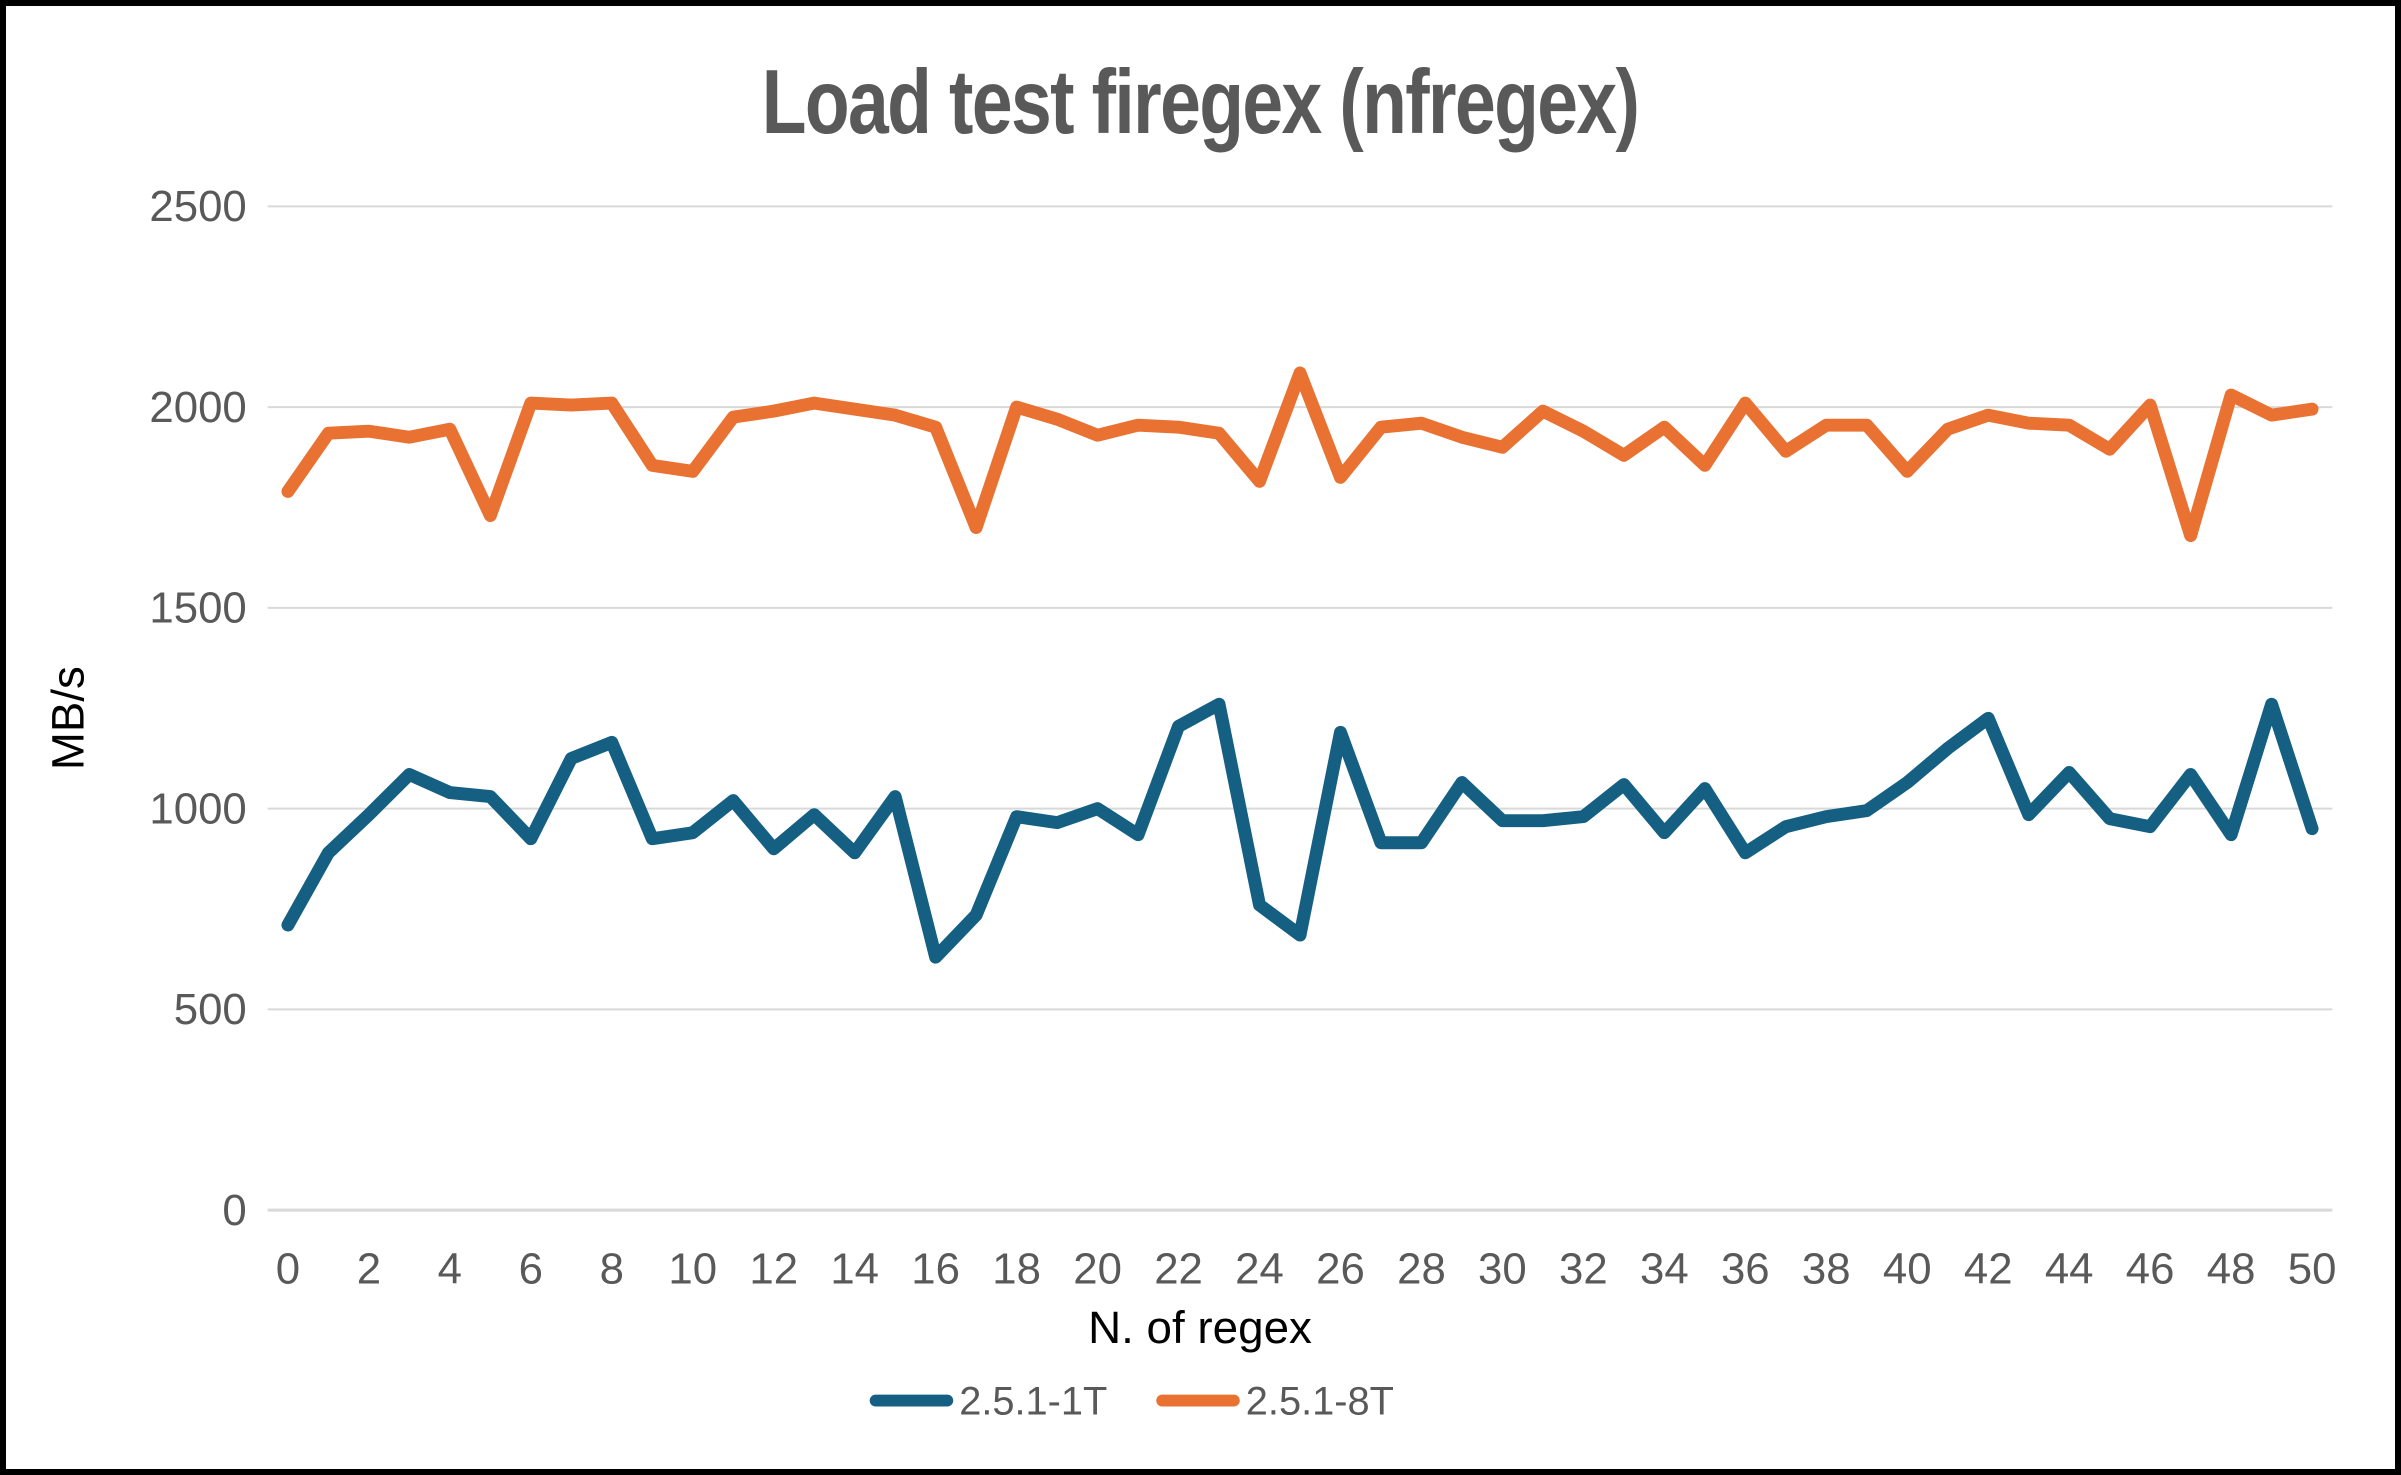 This screenshot has width=2401, height=1475. Describe the element at coordinates (1300, 454) in the screenshot. I see `series-line-2.5.1-8T` at that location.